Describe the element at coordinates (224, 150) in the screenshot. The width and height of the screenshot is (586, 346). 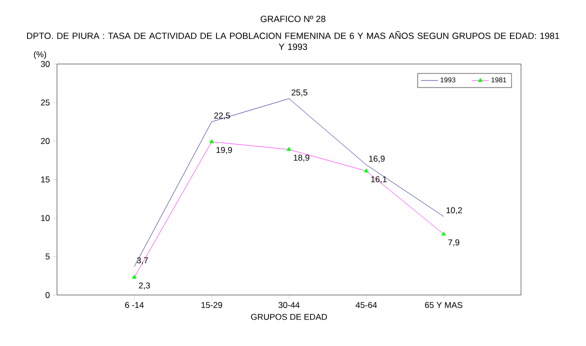
I see `data-label: 19,9` at that location.